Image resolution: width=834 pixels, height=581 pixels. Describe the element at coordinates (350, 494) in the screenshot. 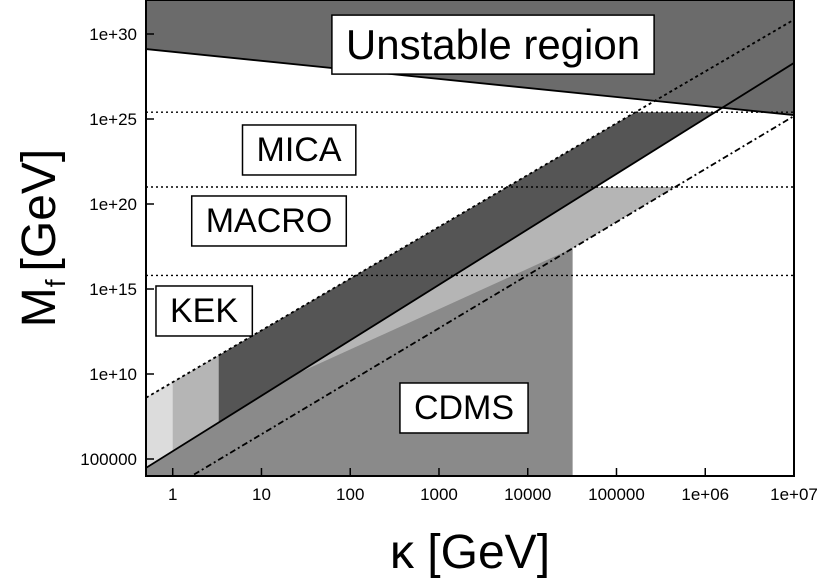

I see `x-tick-label-2: 100` at that location.